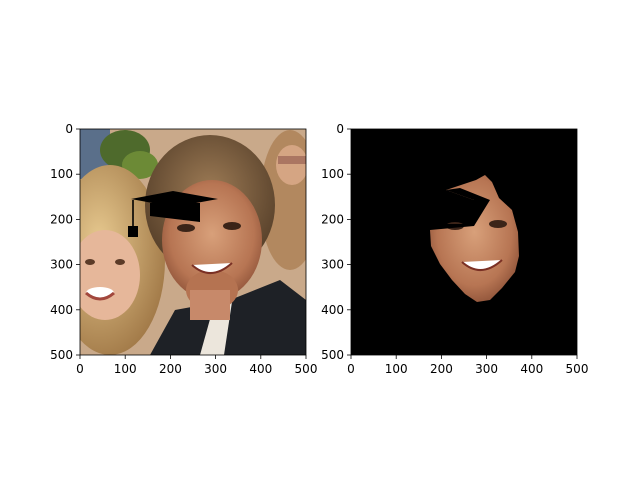  I want to click on left-x-tick-label: 200, so click(170, 369).